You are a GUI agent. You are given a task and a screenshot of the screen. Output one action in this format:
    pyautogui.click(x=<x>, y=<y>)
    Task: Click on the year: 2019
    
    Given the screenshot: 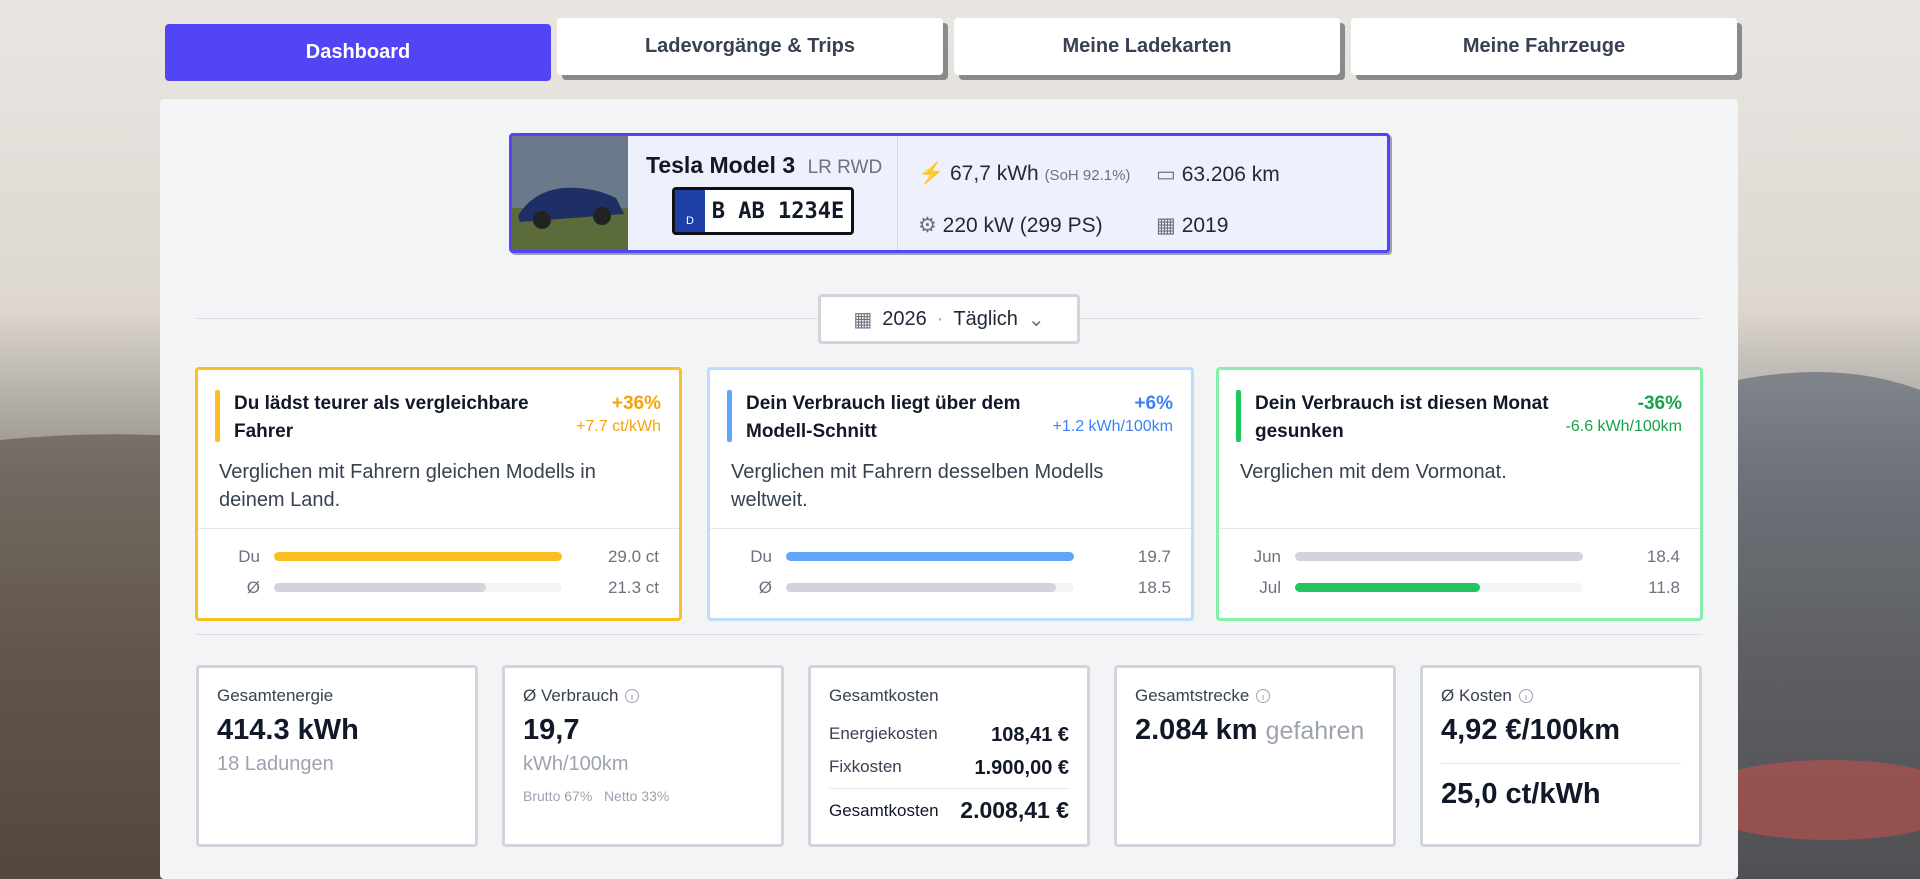 What is the action you would take?
    pyautogui.click(x=1205, y=225)
    